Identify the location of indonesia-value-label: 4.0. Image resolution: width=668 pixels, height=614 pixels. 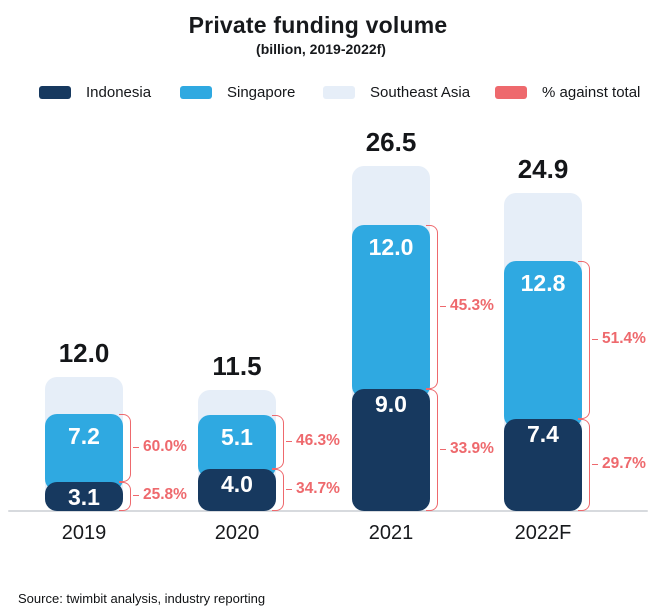
(237, 483).